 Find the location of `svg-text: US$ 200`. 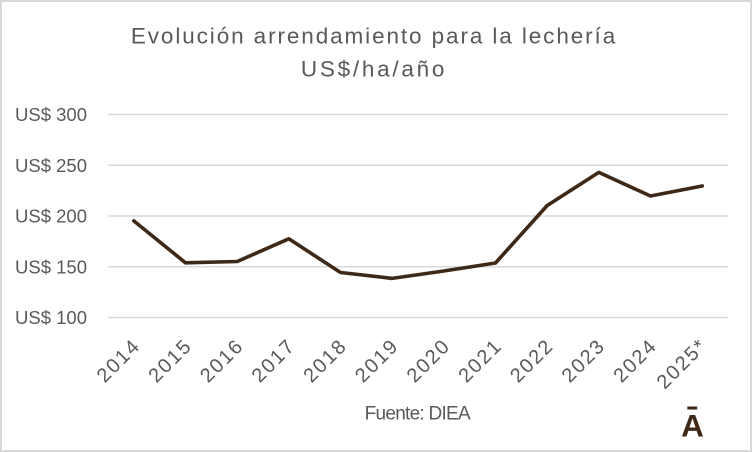

svg-text: US$ 200 is located at coordinates (51, 216).